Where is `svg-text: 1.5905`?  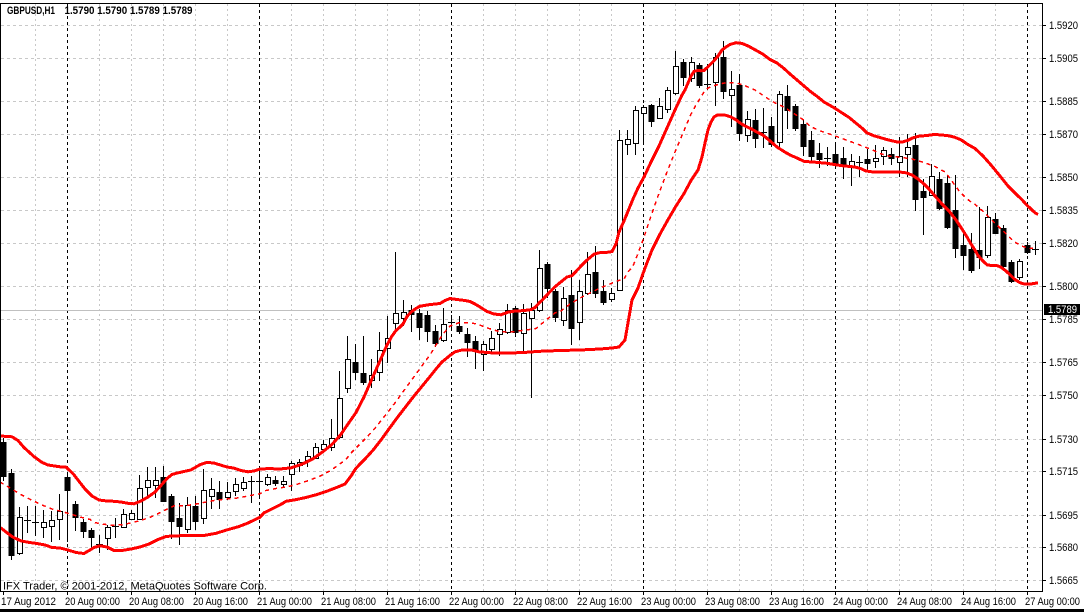
svg-text: 1.5905 is located at coordinates (1063, 59).